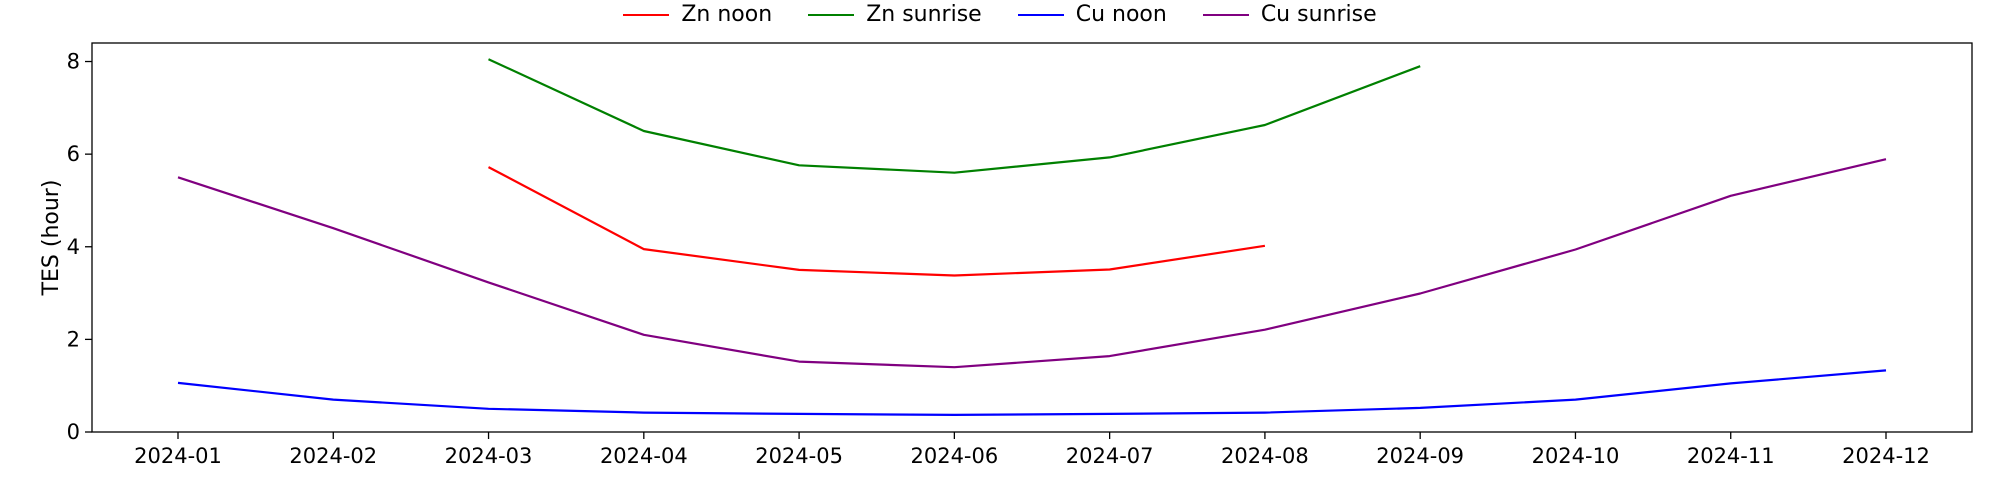  Describe the element at coordinates (1576, 456) in the screenshot. I see `x-tick-label: 2024-10` at that location.